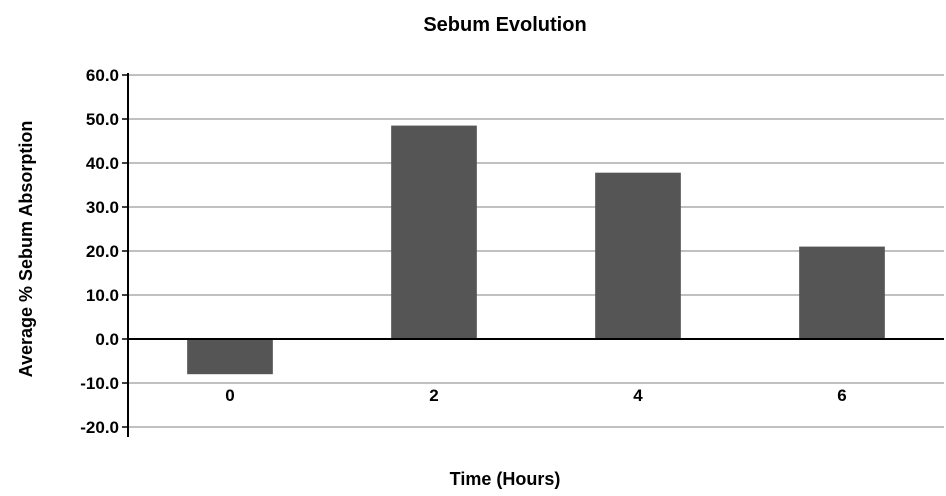 This screenshot has width=946, height=496. I want to click on y-tick-label: -20.0, so click(99, 427).